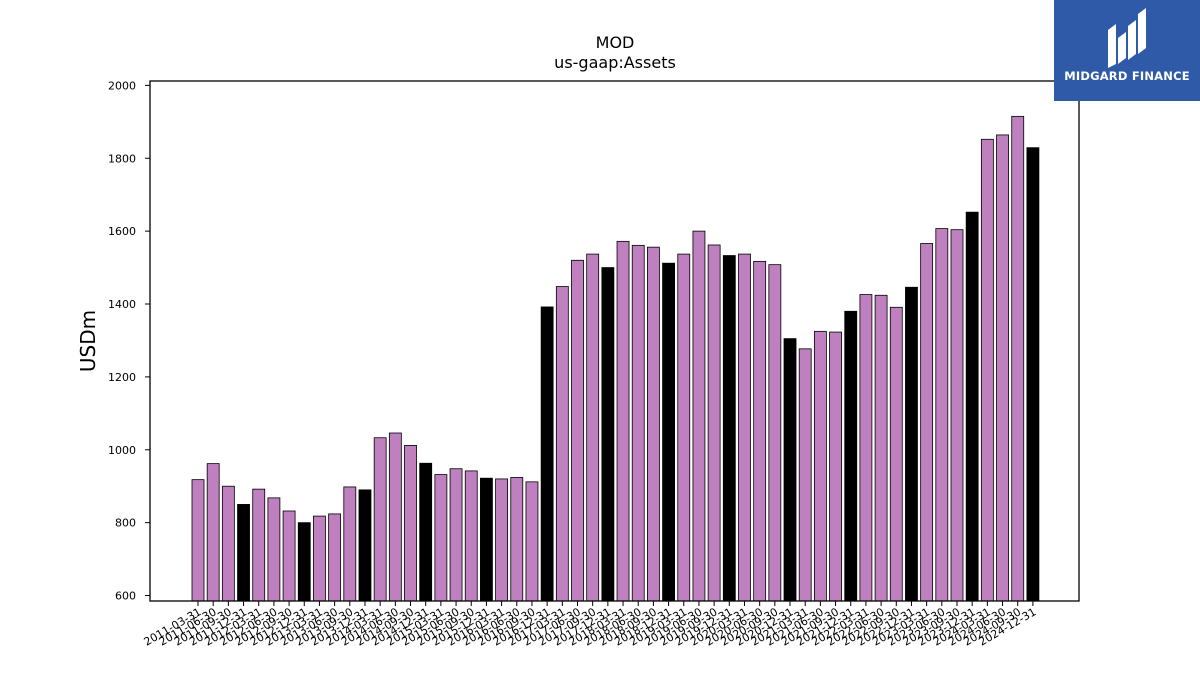 The image size is (1200, 675). What do you see at coordinates (615, 42) in the screenshot?
I see `chart-title: MOD` at bounding box center [615, 42].